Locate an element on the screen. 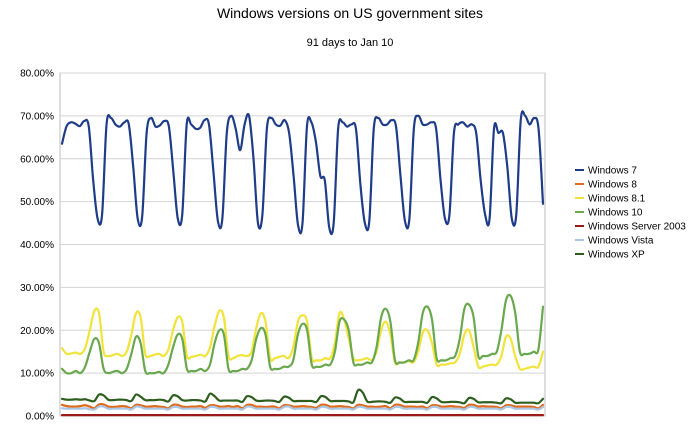 The image size is (700, 439). legend-label-windows-server-2003: Windows Server 2003 is located at coordinates (637, 227).